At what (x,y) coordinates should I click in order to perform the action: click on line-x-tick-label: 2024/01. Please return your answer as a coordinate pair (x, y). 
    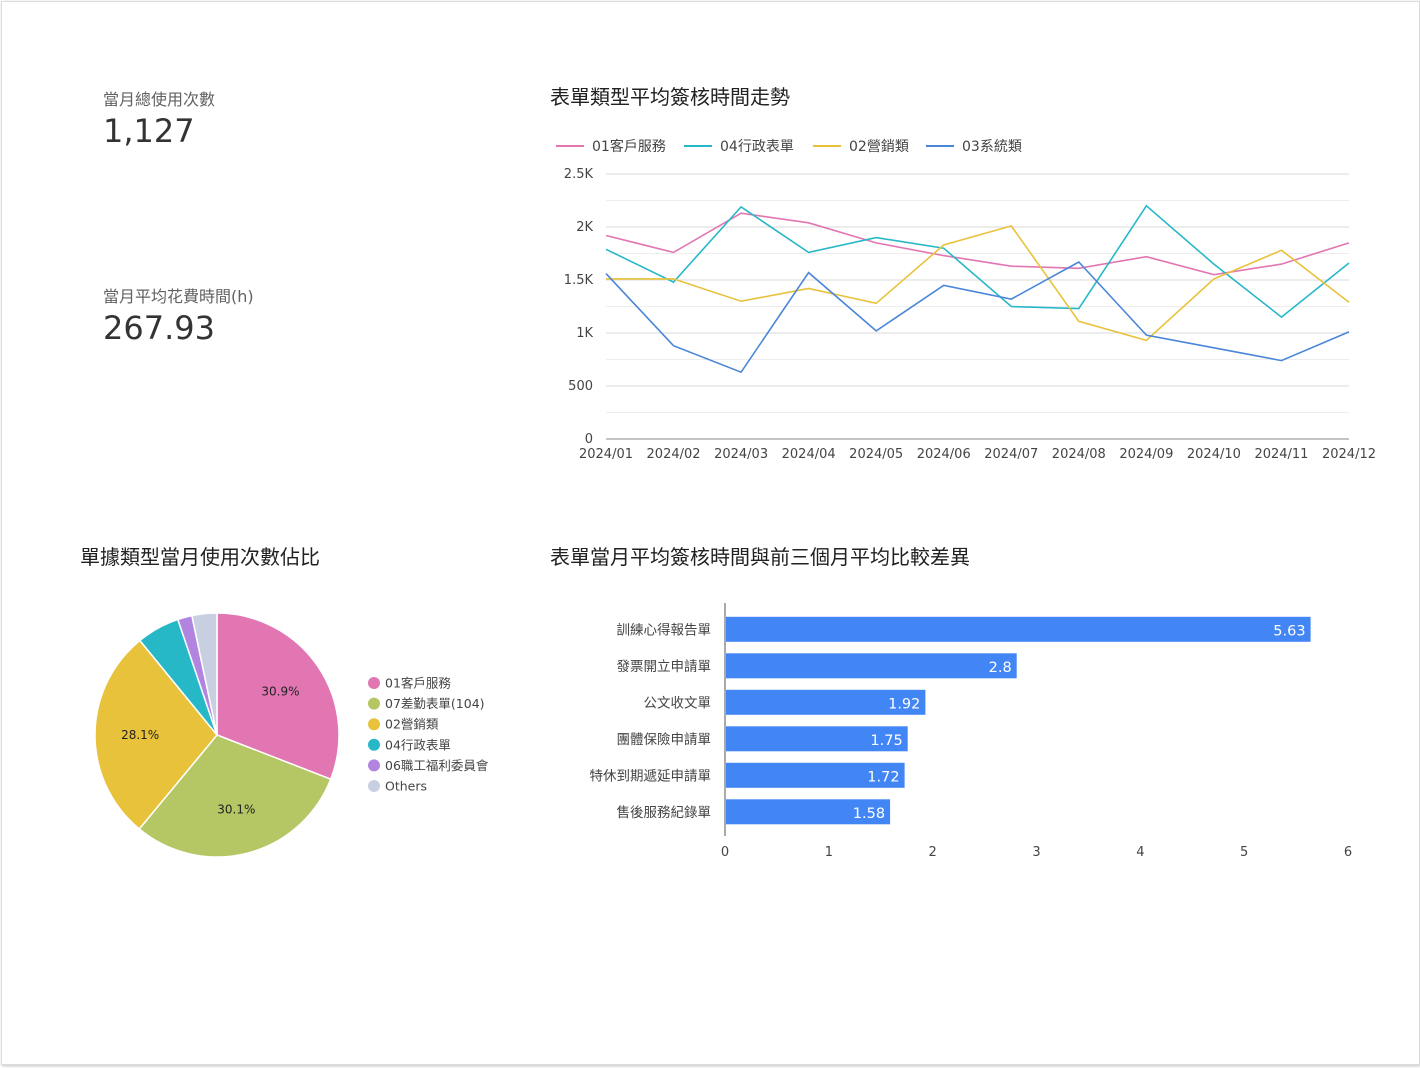
    Looking at the image, I should click on (606, 454).